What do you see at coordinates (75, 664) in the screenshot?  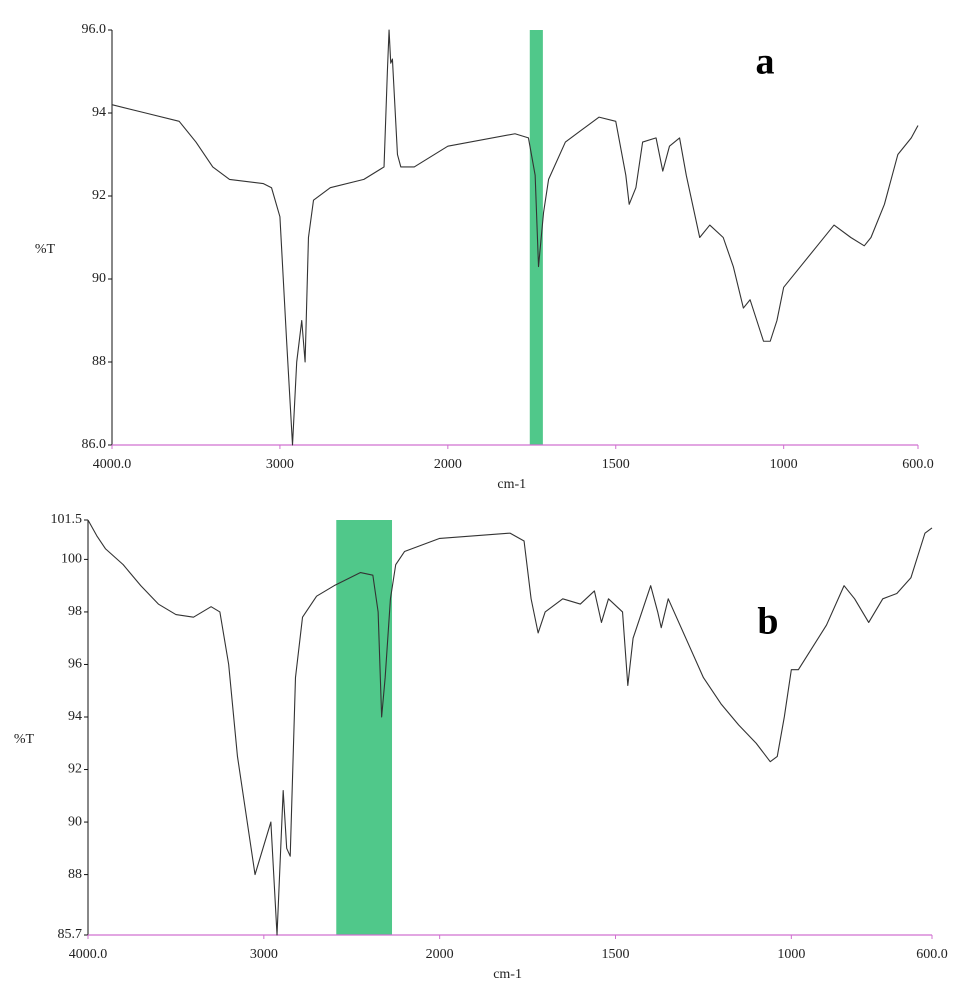 I see `y-tick-label: 96` at bounding box center [75, 664].